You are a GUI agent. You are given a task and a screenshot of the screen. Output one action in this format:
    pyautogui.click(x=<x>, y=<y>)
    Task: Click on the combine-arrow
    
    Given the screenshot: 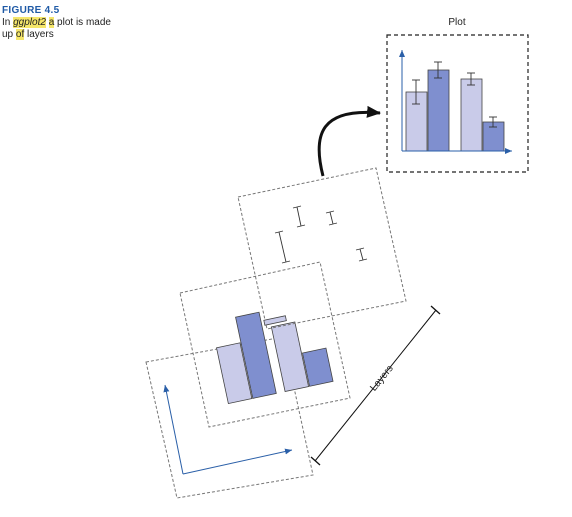 What is the action you would take?
    pyautogui.click(x=349, y=141)
    